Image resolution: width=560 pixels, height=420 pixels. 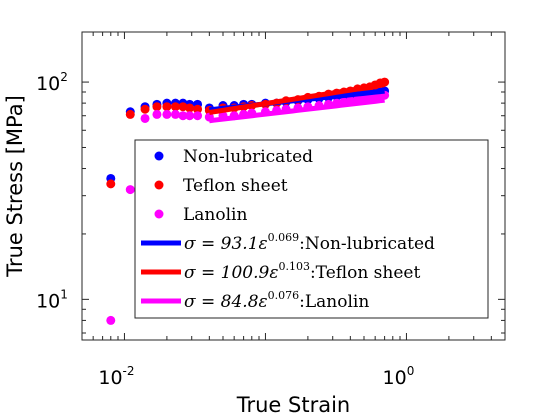 I want to click on legend-entry: σ = 100.9ε0.103:Teflon sheet, so click(x=302, y=271).